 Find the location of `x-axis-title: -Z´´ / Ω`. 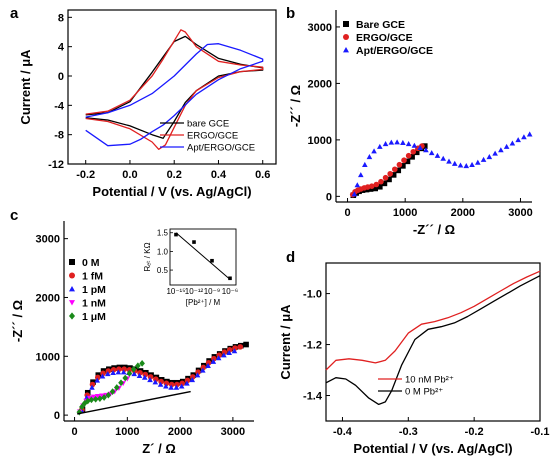

x-axis-title: -Z´´ / Ω is located at coordinates (434, 229).